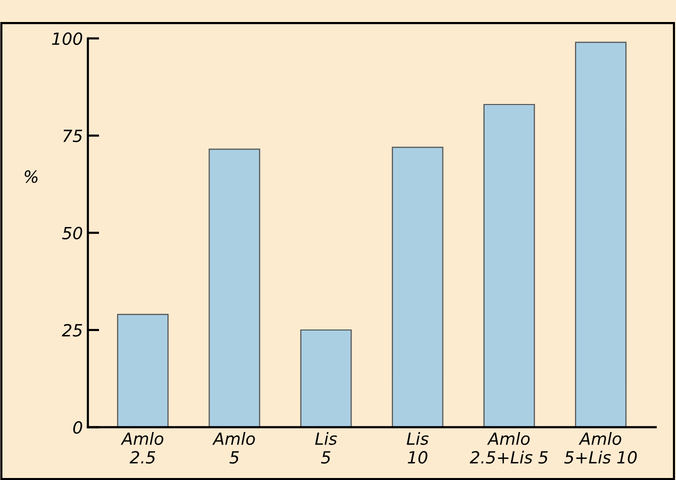  I want to click on y-tick-label: 100, so click(67, 38).